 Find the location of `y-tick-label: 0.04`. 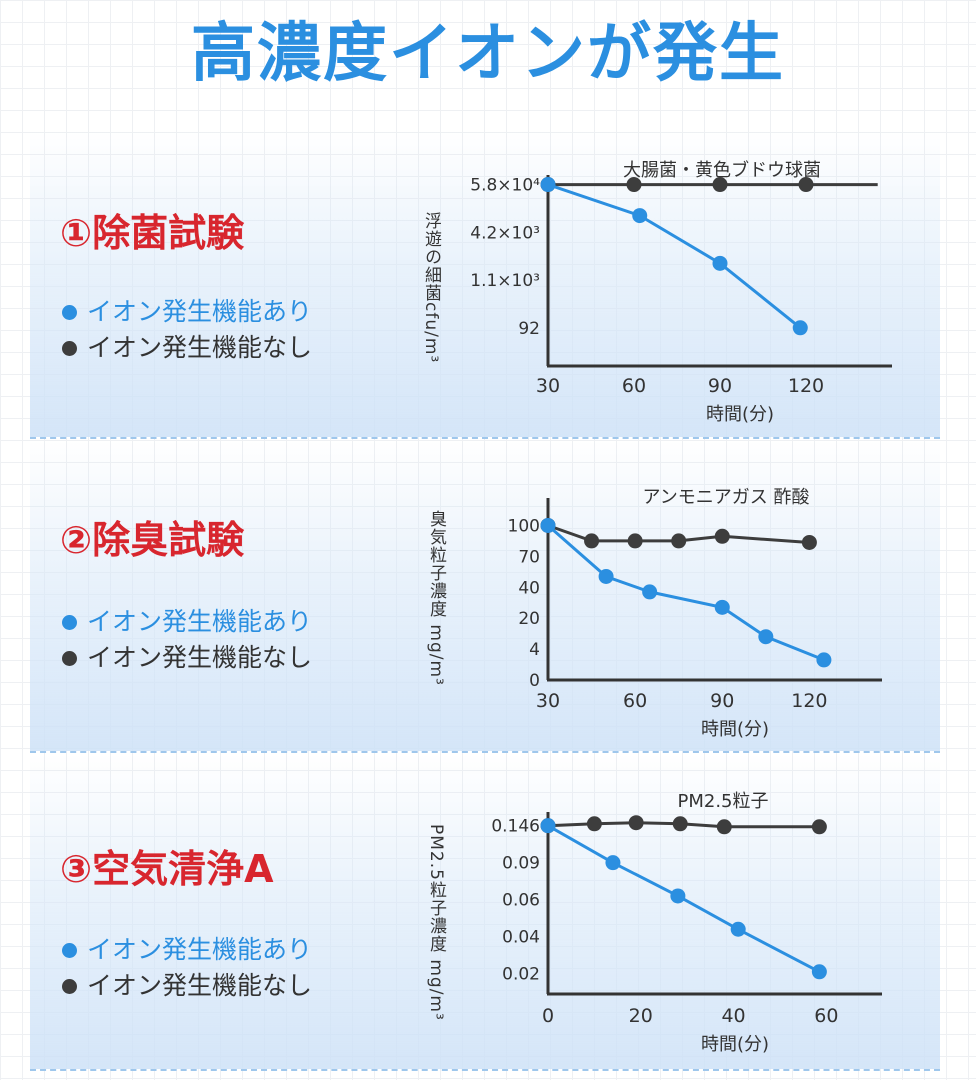

y-tick-label: 0.04 is located at coordinates (521, 938).